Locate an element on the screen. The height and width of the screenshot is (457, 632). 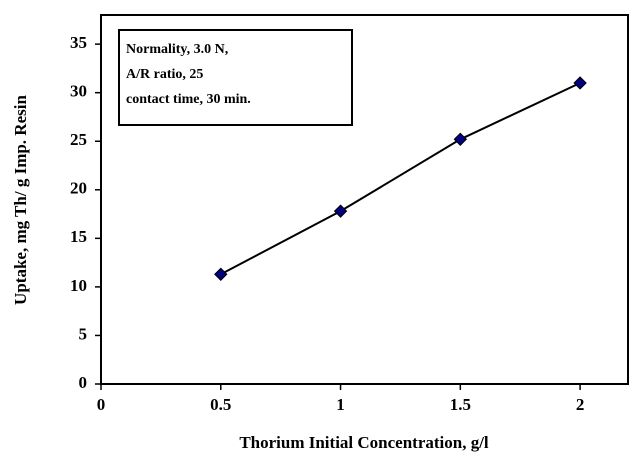
x-tick-label: 0.5 is located at coordinates (220, 404).